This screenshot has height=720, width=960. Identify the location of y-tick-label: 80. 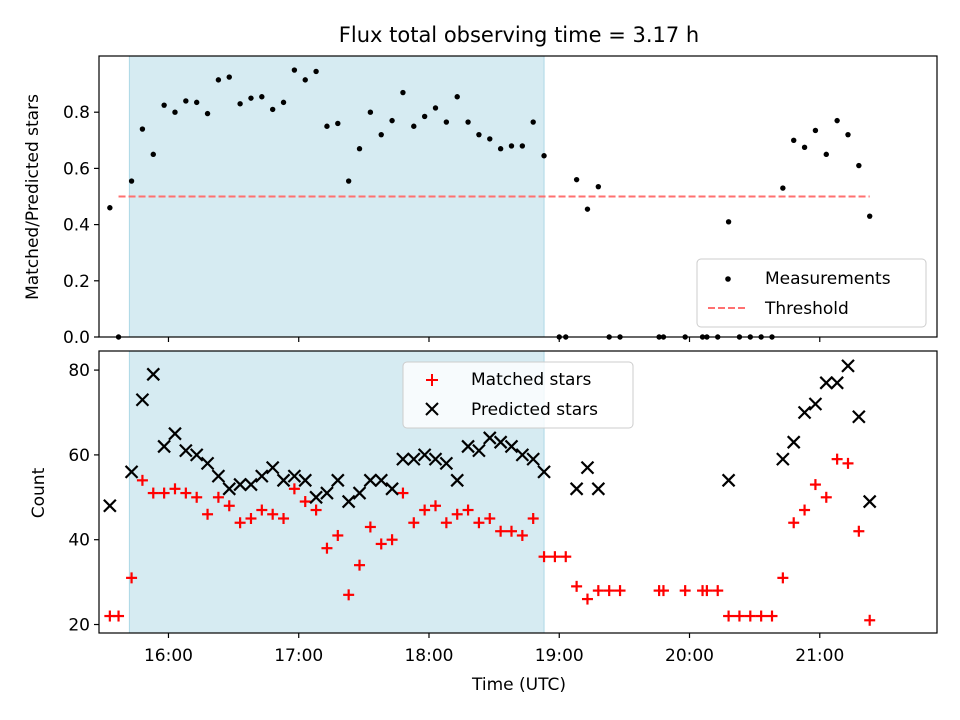
(79, 371).